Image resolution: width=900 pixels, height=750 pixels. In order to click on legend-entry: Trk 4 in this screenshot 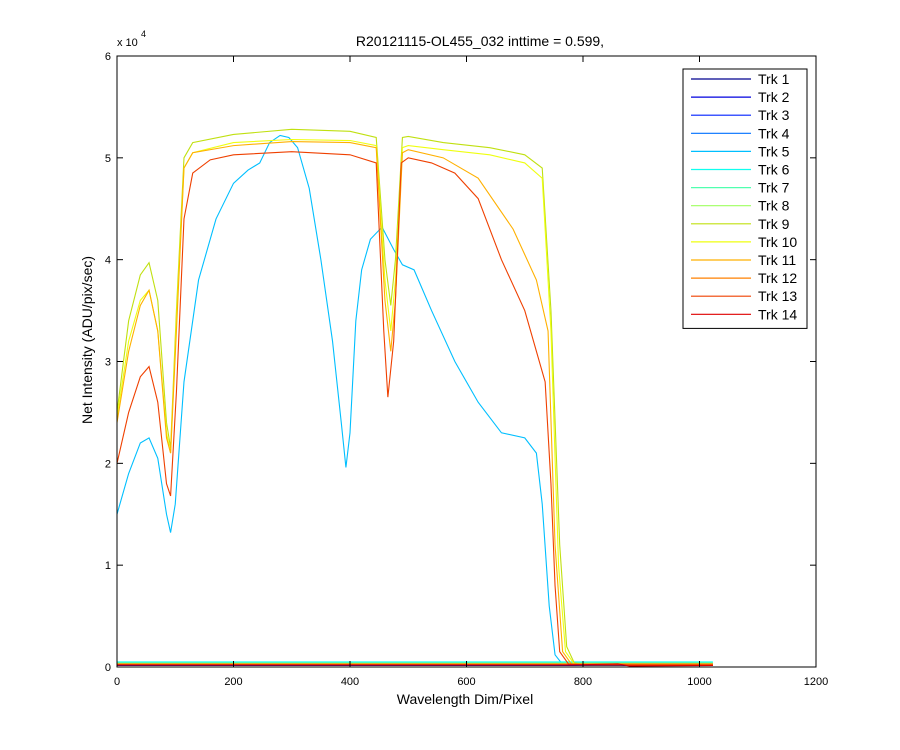, I will do `click(740, 133)`.